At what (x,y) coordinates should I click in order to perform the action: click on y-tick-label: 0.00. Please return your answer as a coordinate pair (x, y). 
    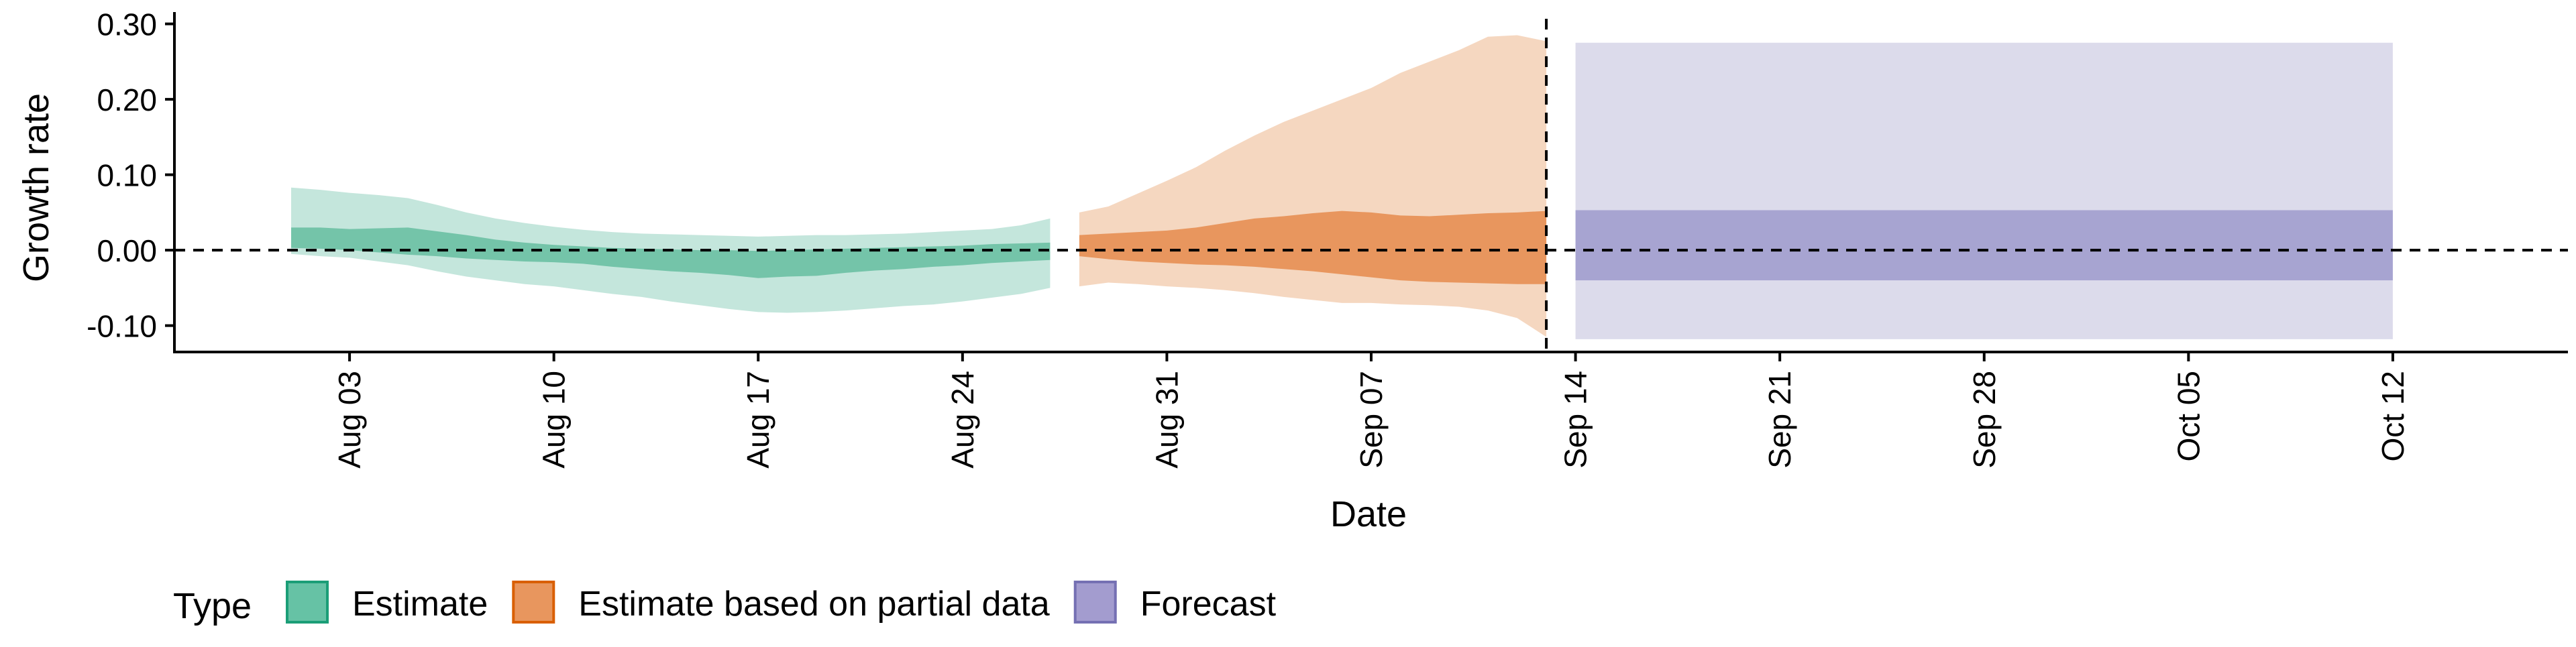
    Looking at the image, I should click on (127, 251).